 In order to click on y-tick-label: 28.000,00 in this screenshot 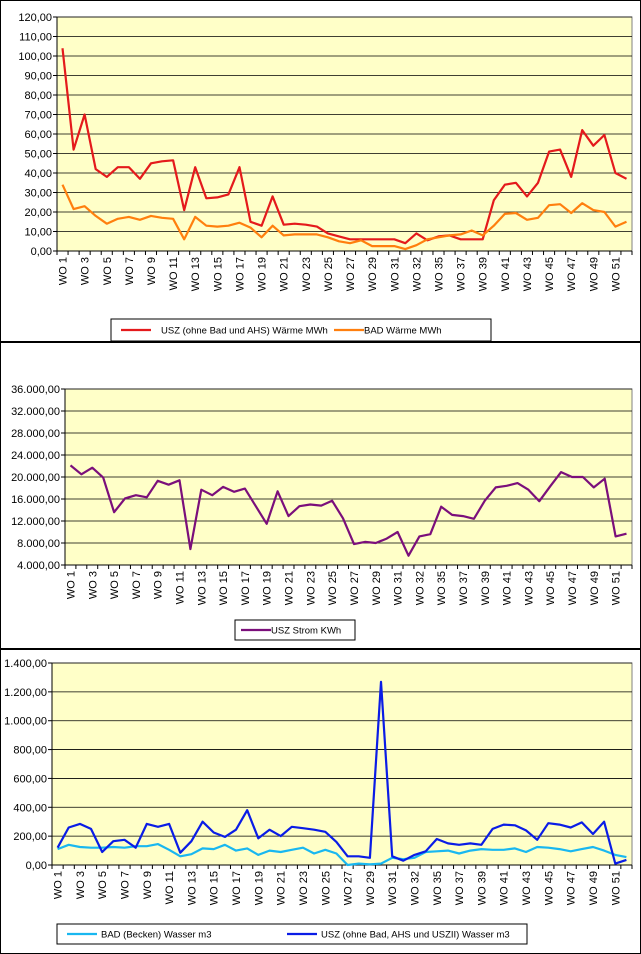, I will do `click(35, 434)`.